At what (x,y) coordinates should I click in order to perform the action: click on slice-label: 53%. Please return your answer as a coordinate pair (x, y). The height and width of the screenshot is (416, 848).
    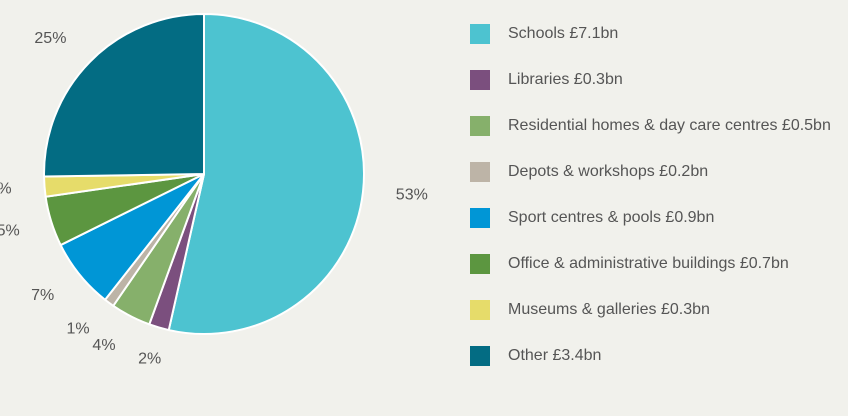
    Looking at the image, I should click on (412, 195).